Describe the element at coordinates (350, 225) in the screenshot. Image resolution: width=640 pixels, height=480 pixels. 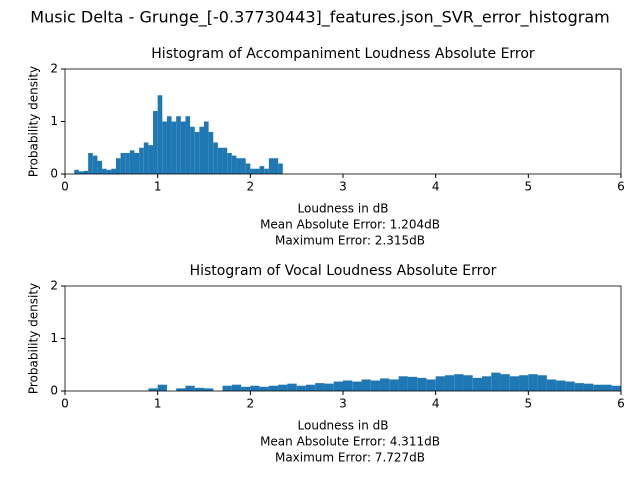
I see `annotation: Mean Absolute Error: 1.204dB` at that location.